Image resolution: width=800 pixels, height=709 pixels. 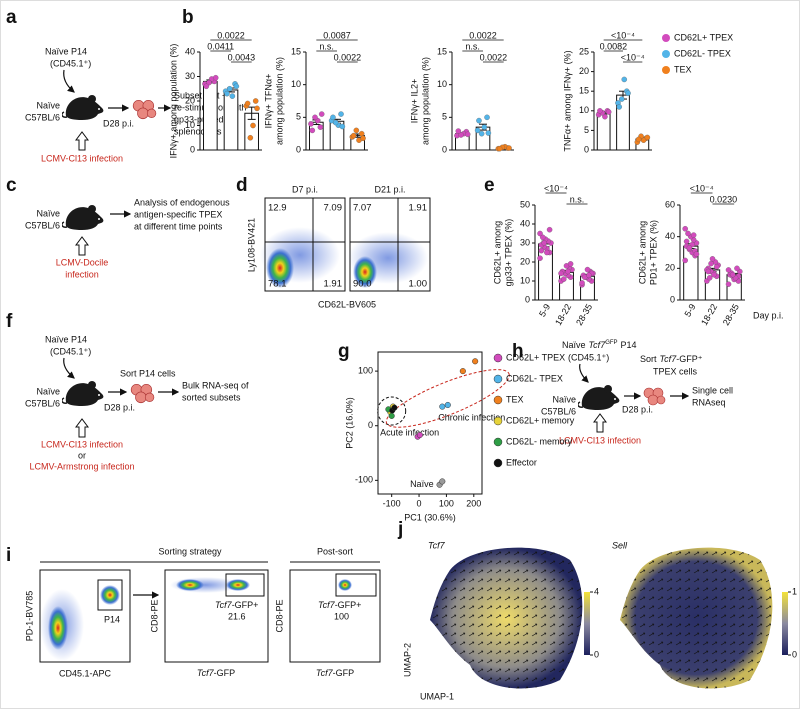 What do you see at coordinates (472, 46) in the screenshot?
I see `comparison-label: n.s.` at bounding box center [472, 46].